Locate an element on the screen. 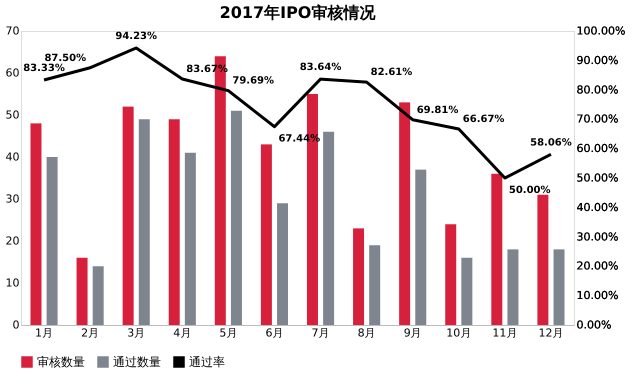  data-label: 66.67% is located at coordinates (483, 119).